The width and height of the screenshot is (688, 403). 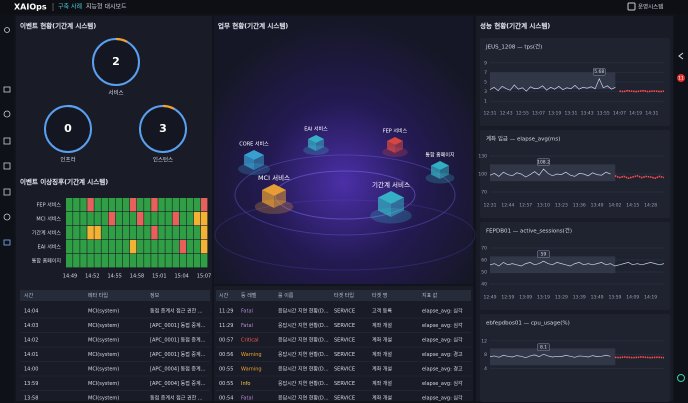 I want to click on collapse-icon, so click(x=681, y=56).